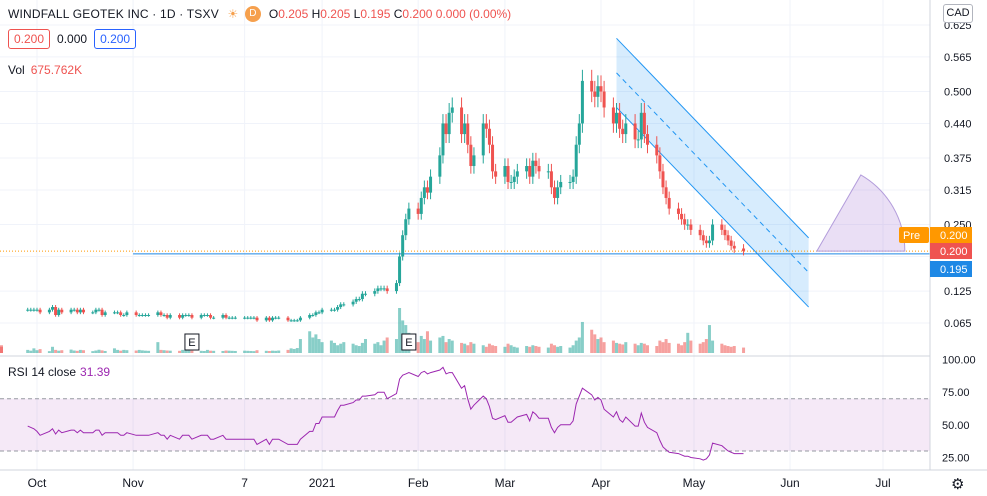 The height and width of the screenshot is (496, 987). I want to click on rsi-label: RSI 14 close, so click(42, 372).